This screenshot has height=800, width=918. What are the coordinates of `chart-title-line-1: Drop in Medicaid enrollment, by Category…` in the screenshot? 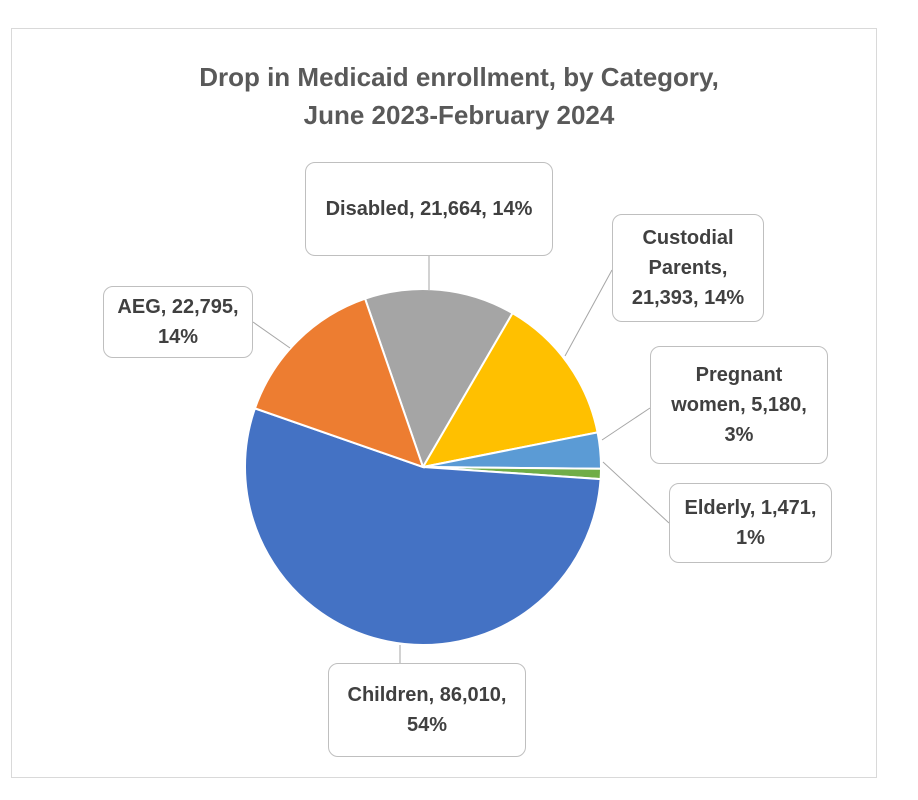 It's located at (459, 77).